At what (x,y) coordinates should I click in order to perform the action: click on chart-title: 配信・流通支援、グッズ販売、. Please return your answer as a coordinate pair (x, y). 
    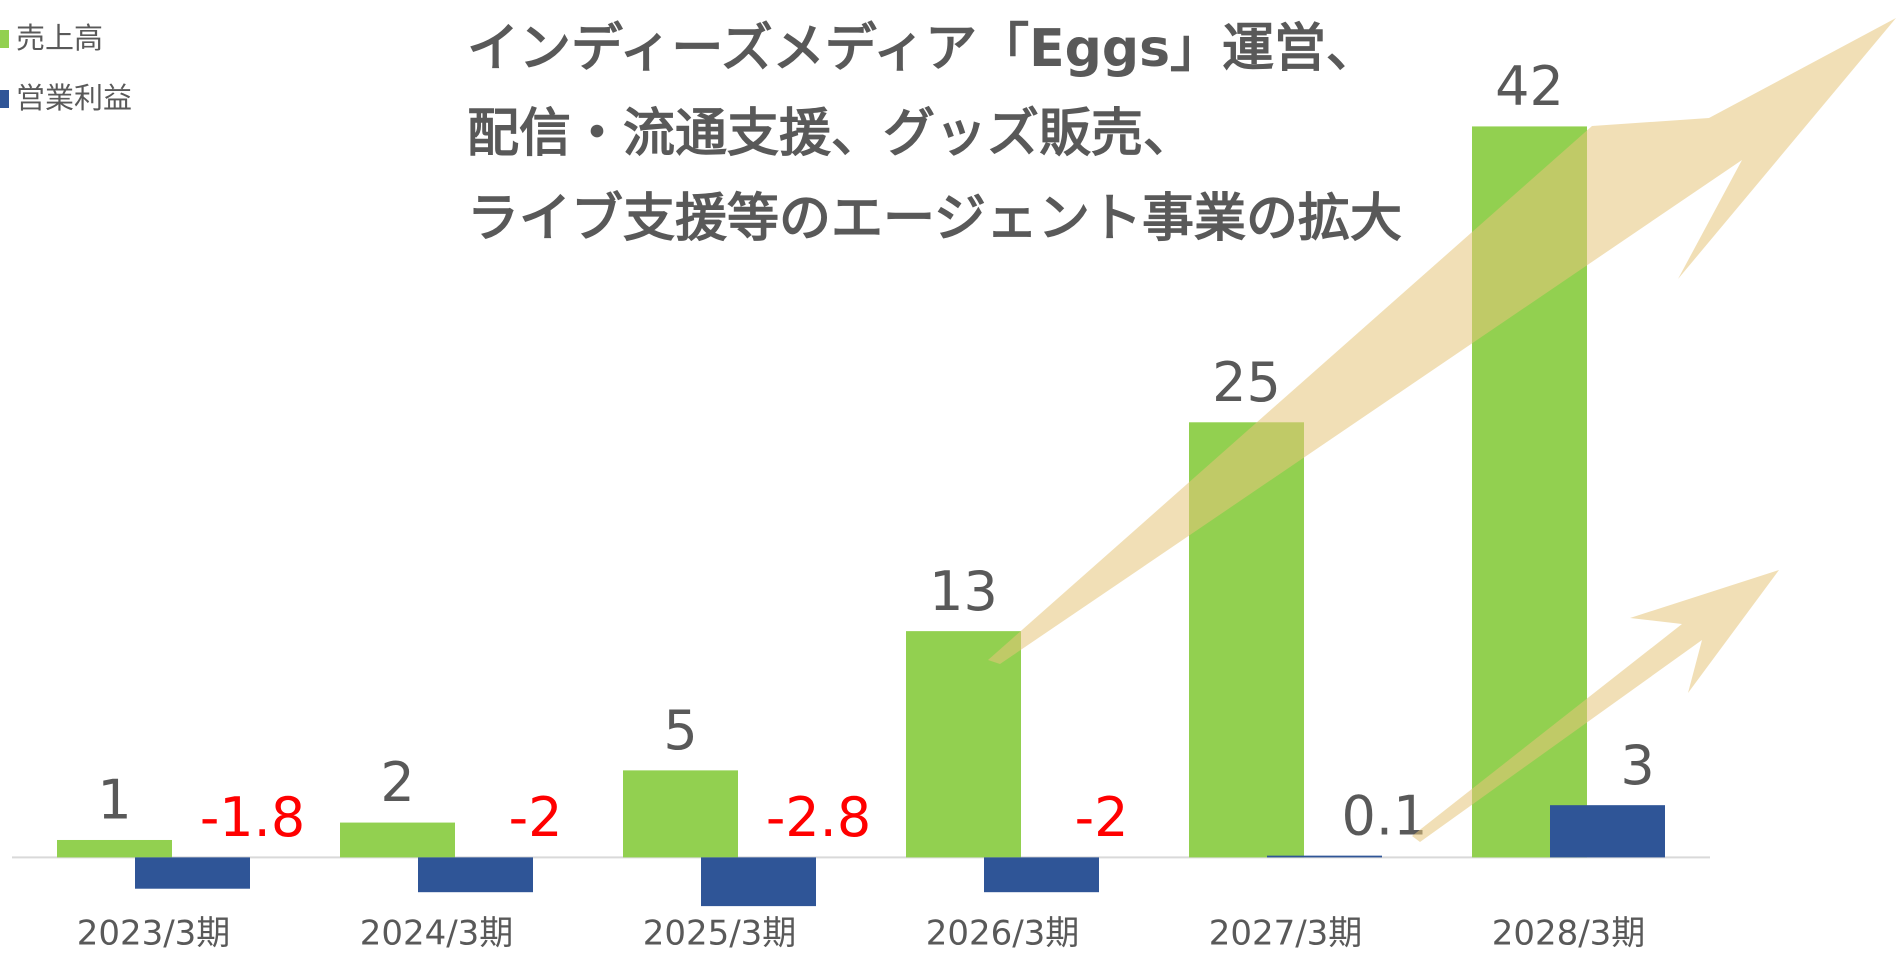
    Looking at the image, I should click on (831, 134).